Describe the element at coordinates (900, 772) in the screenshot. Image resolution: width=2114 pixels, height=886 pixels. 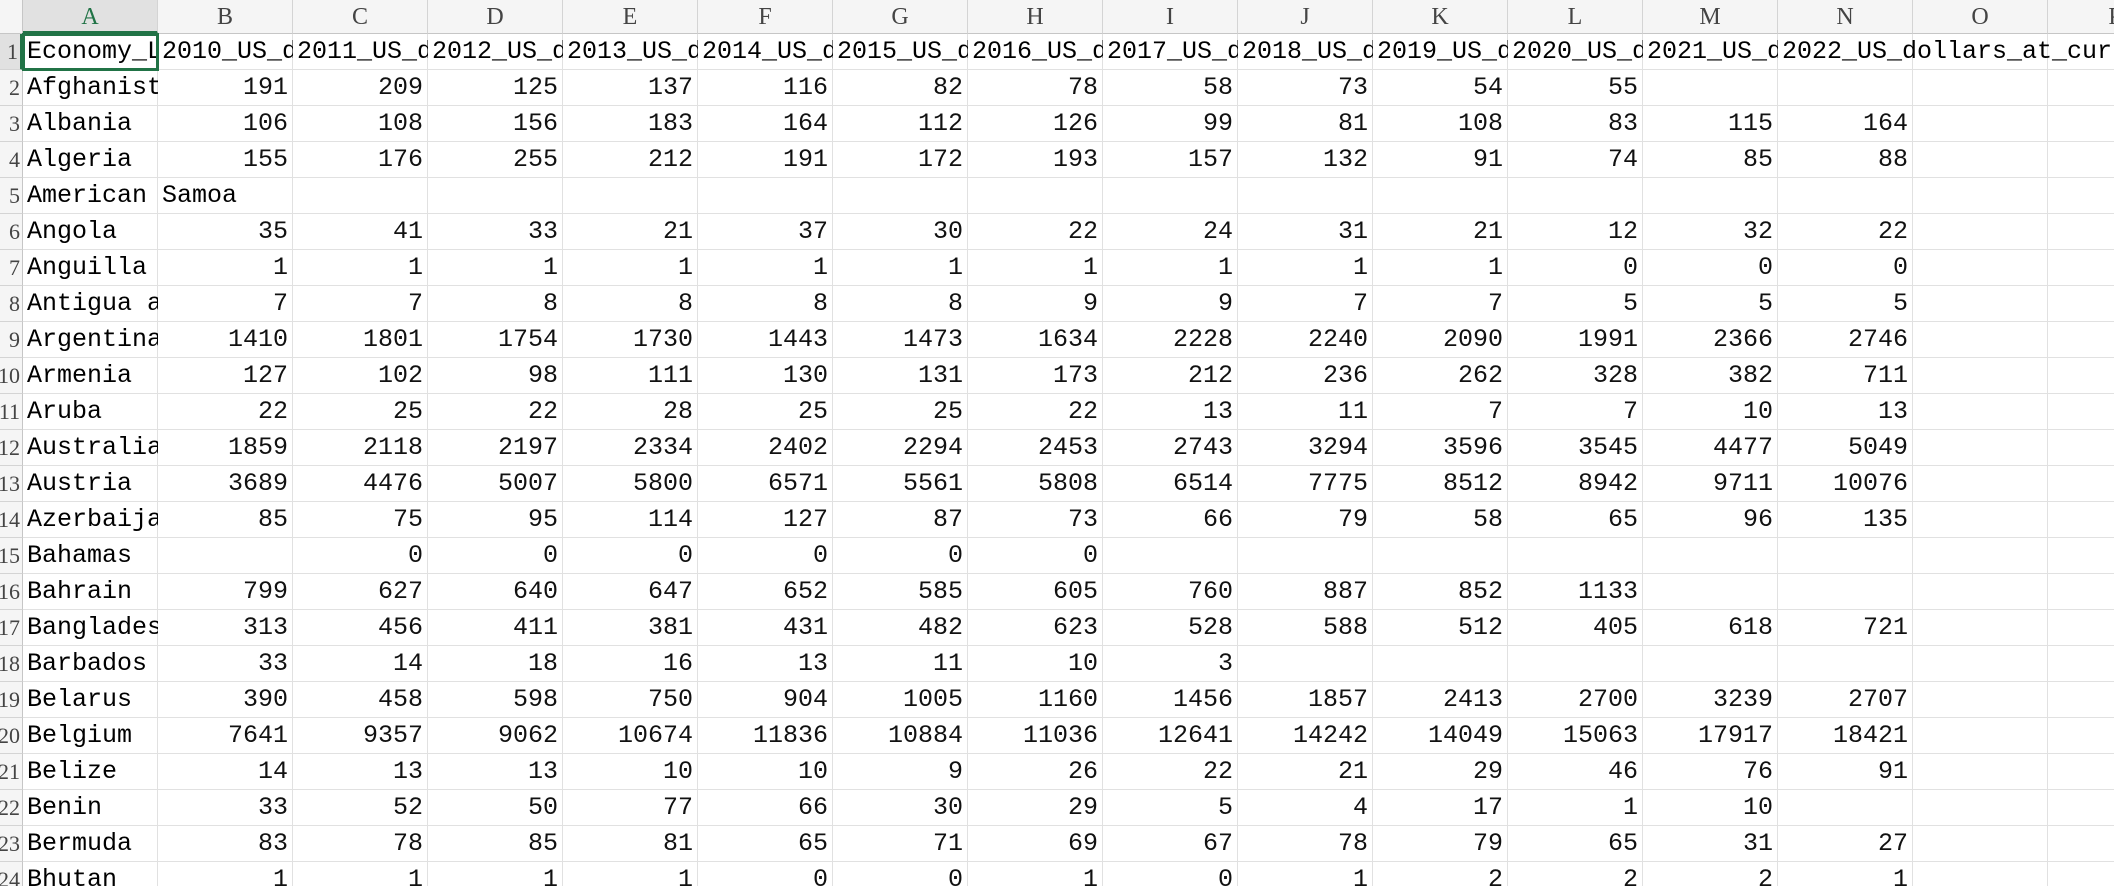
I see `cell: 9` at that location.